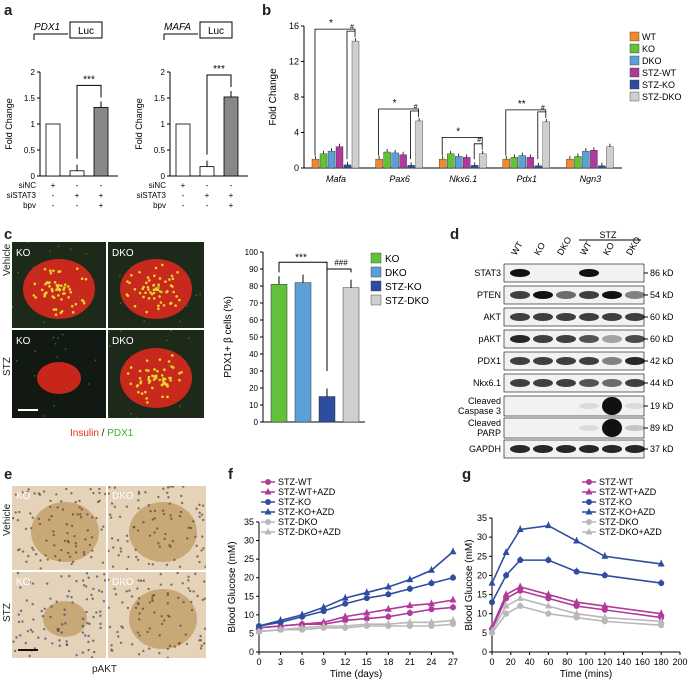 The height and width of the screenshot is (684, 700). Describe the element at coordinates (30, 150) in the screenshot. I see `y-tick-label: 0.5` at that location.